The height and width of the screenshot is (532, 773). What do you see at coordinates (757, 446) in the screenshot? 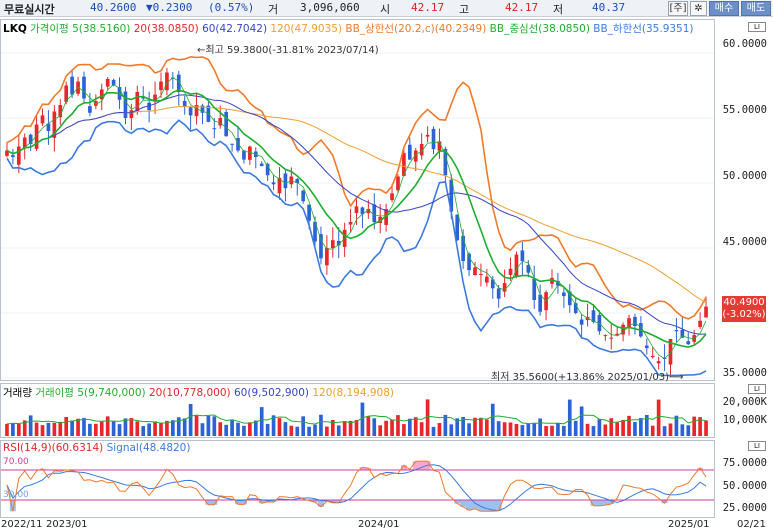
I see `rsi-scale-toggle: LI` at bounding box center [757, 446].